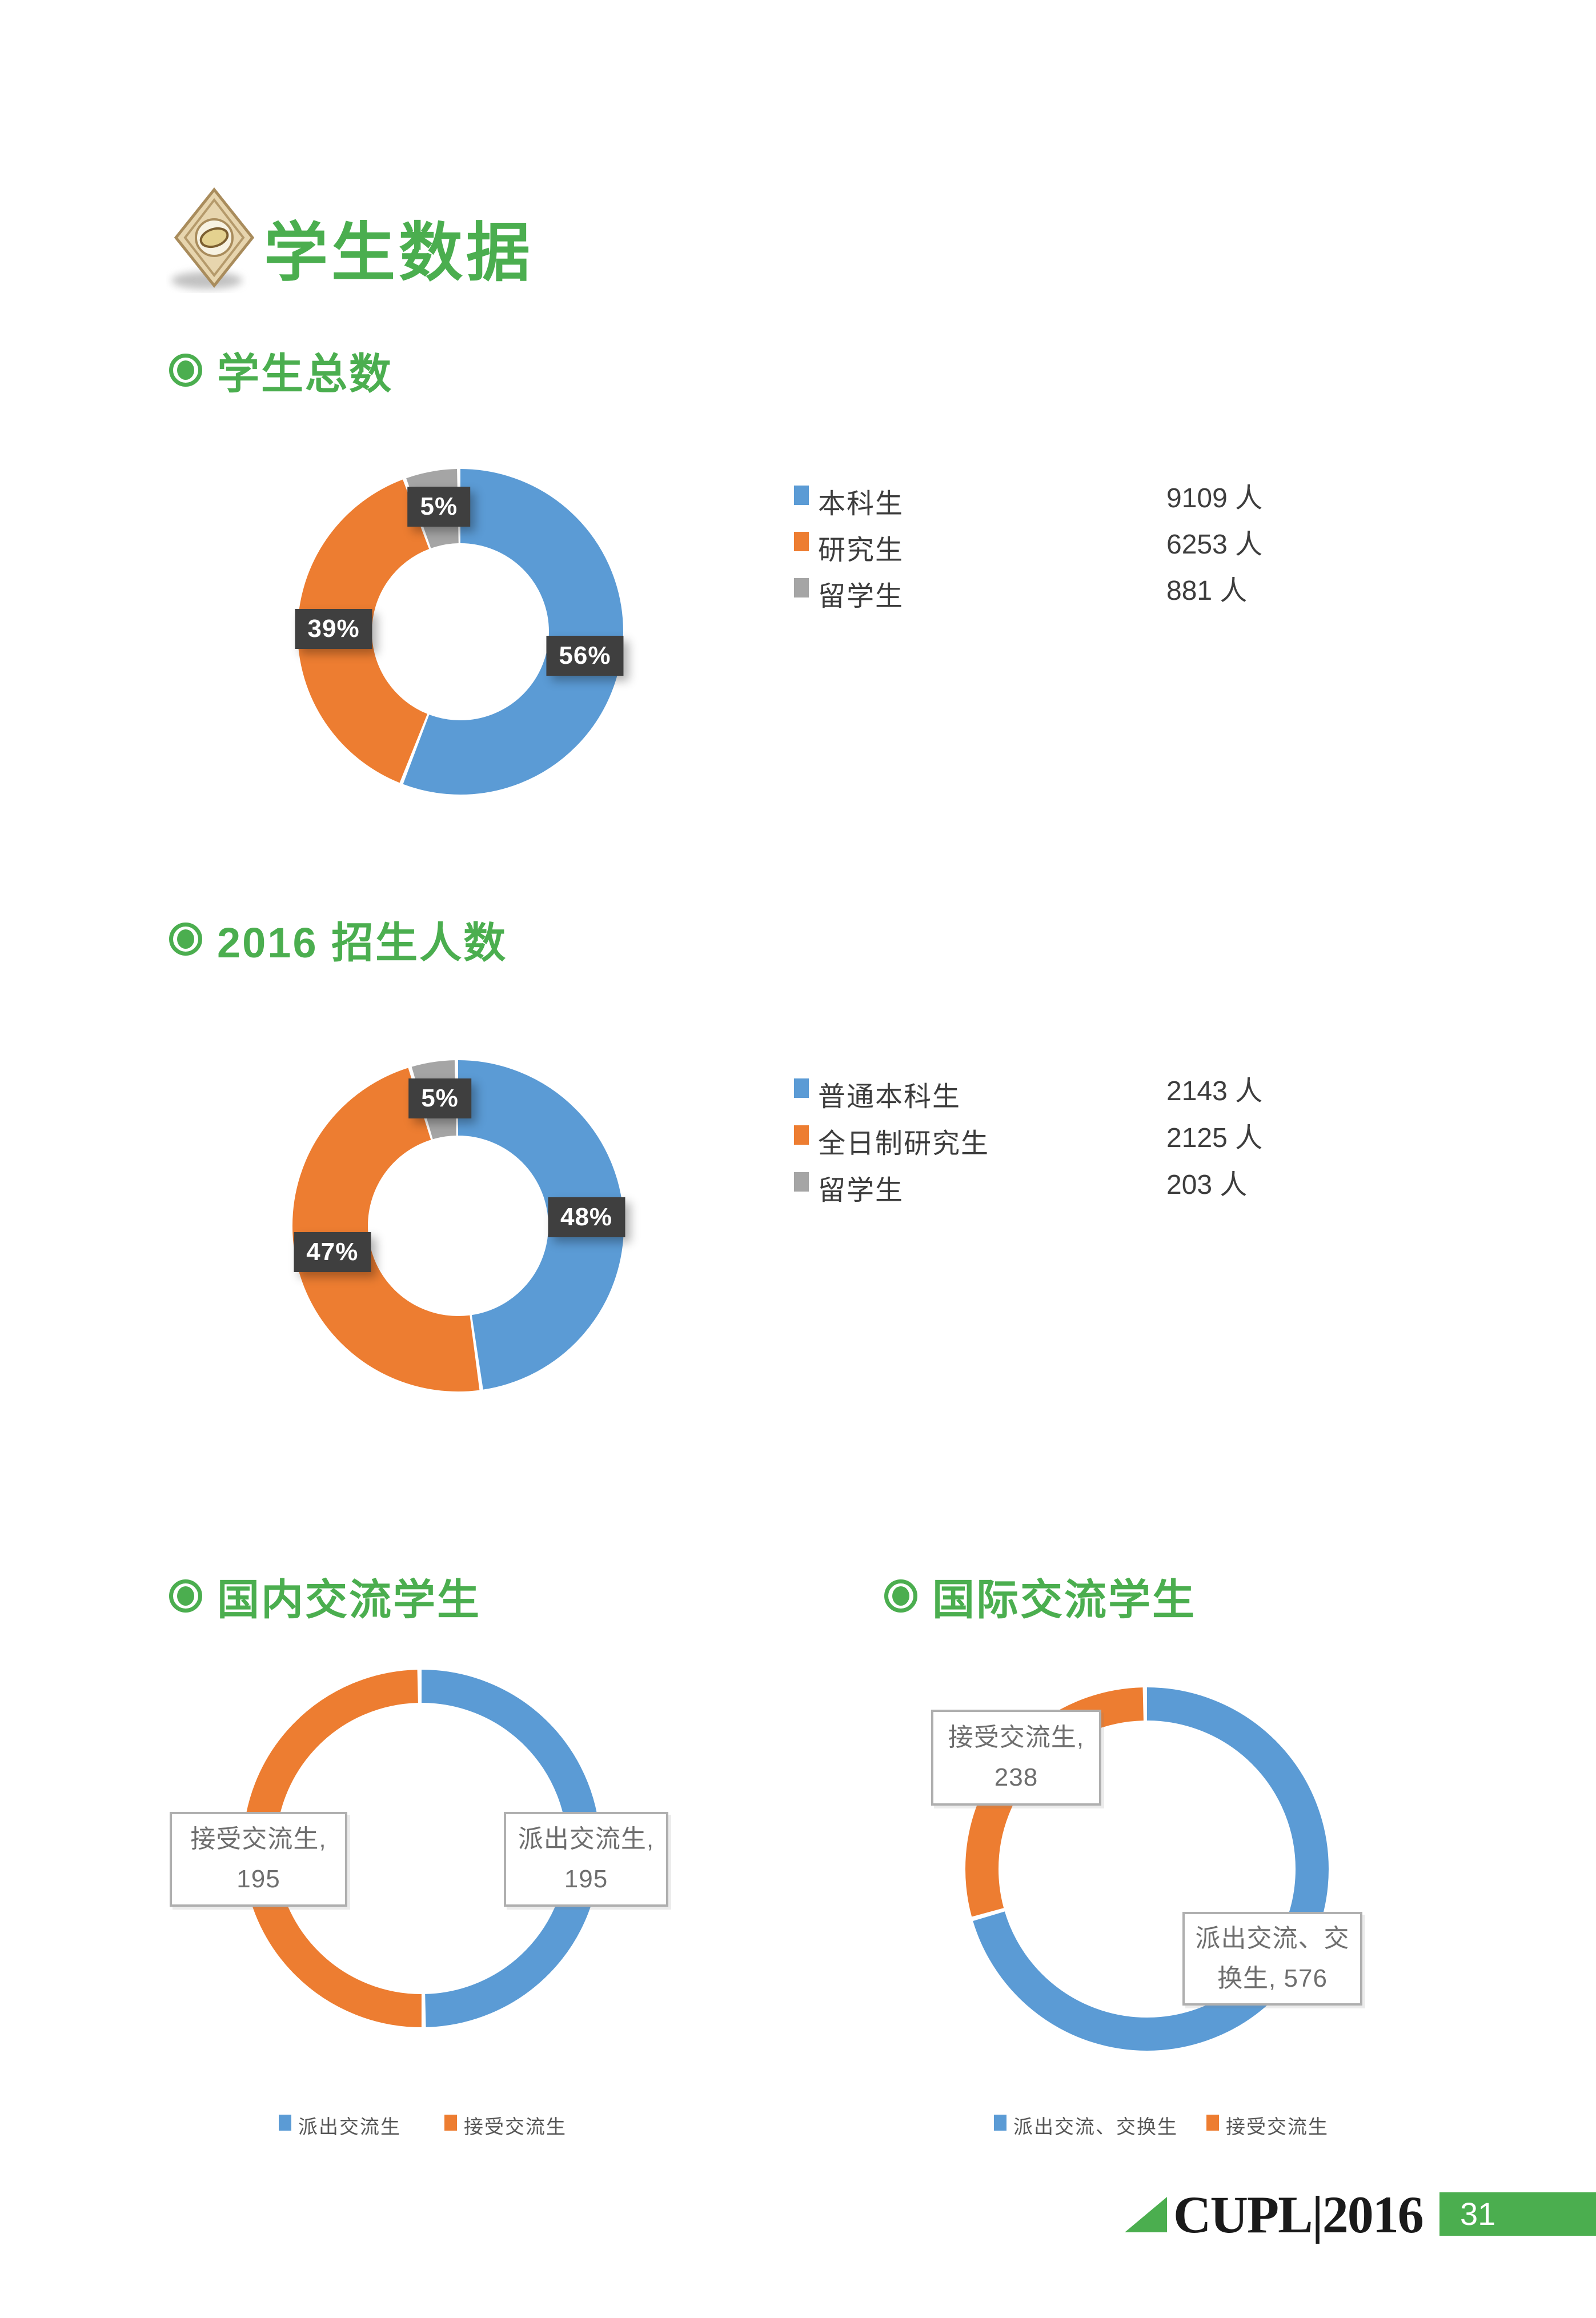 The image size is (1596, 2318). What do you see at coordinates (1478, 2214) in the screenshot?
I see `page-number: 31` at bounding box center [1478, 2214].